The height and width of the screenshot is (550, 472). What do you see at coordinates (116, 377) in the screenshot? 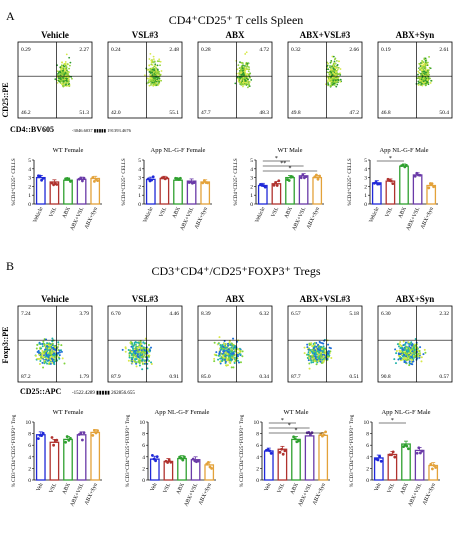
I see `flow-quadrant-ll: 87.9` at bounding box center [116, 377].